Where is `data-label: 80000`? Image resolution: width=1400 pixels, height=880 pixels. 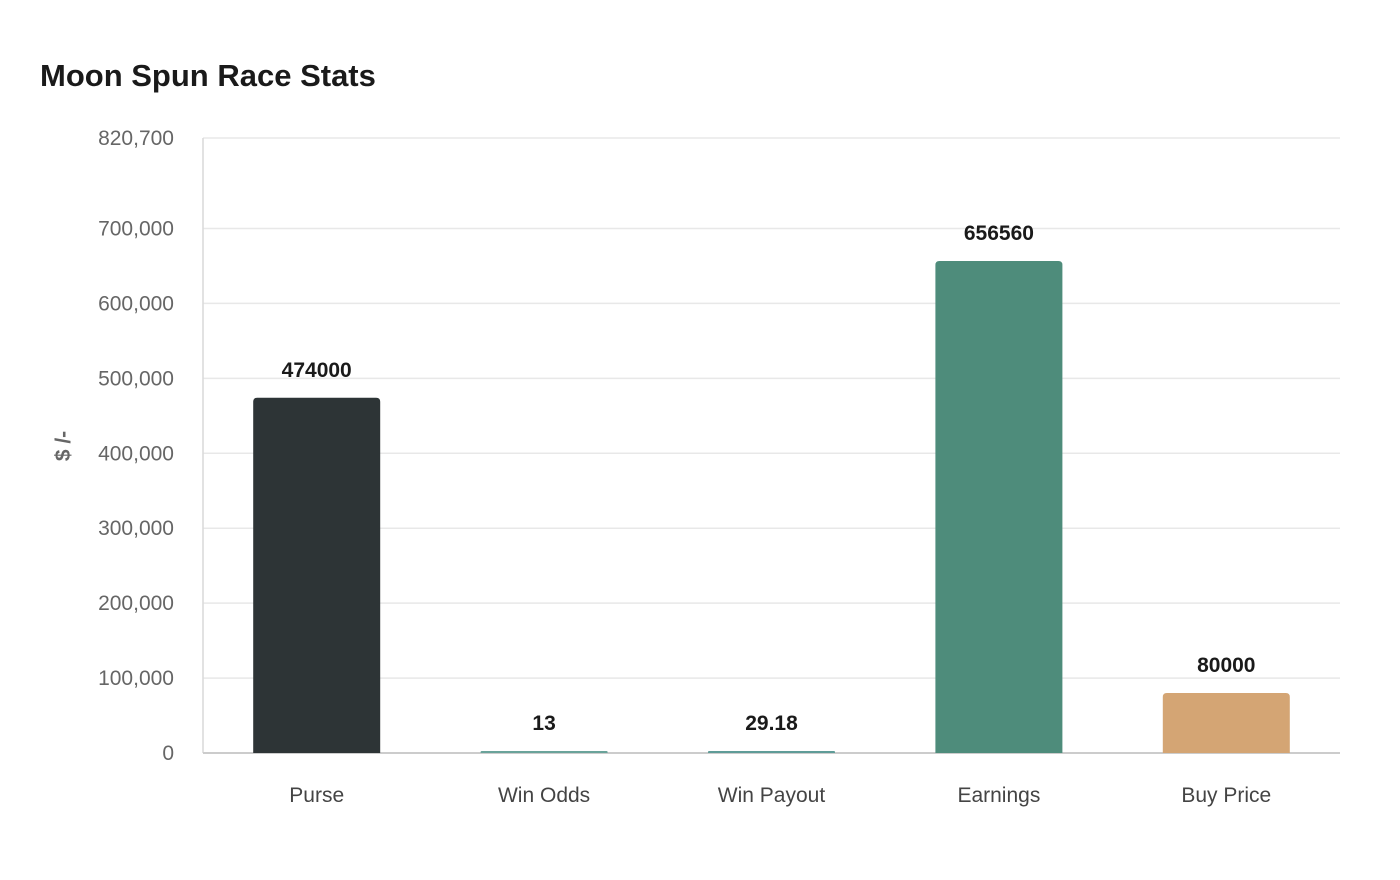 data-label: 80000 is located at coordinates (1226, 665).